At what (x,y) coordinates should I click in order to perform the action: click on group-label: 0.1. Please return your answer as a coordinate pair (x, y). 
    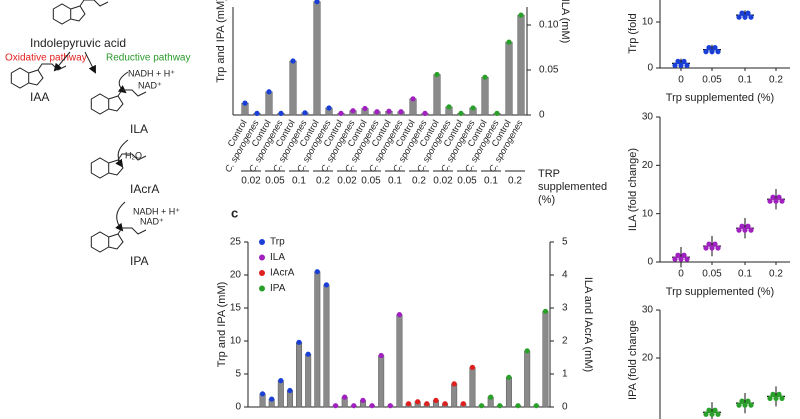
    Looking at the image, I should click on (395, 181).